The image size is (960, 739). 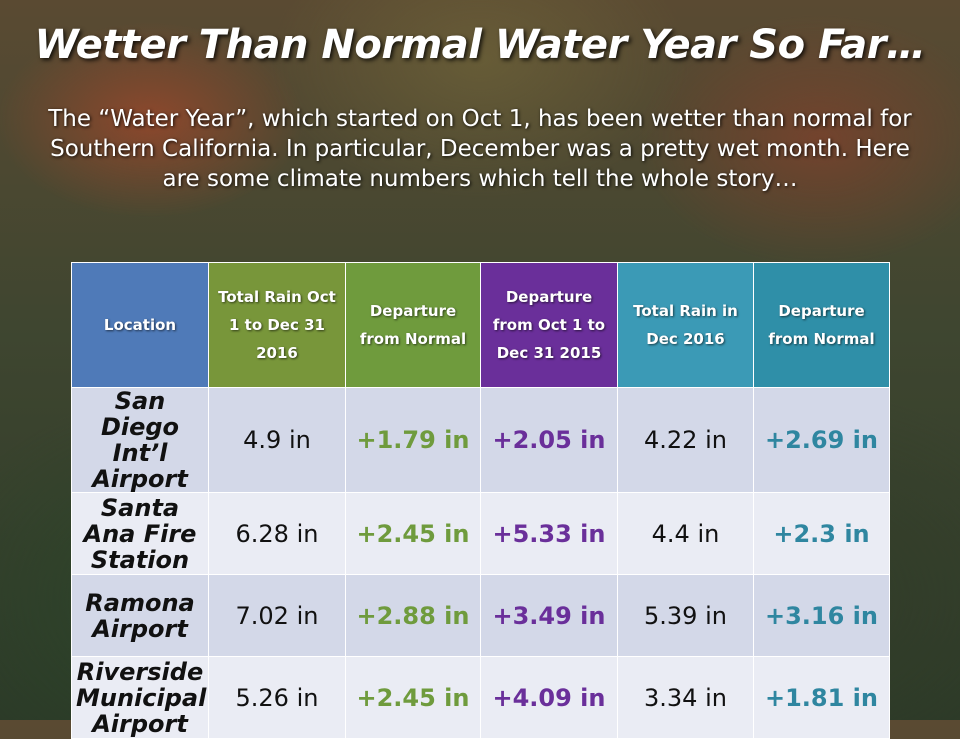 What do you see at coordinates (277, 697) in the screenshot?
I see `cell-total-rain: 5.26 in` at bounding box center [277, 697].